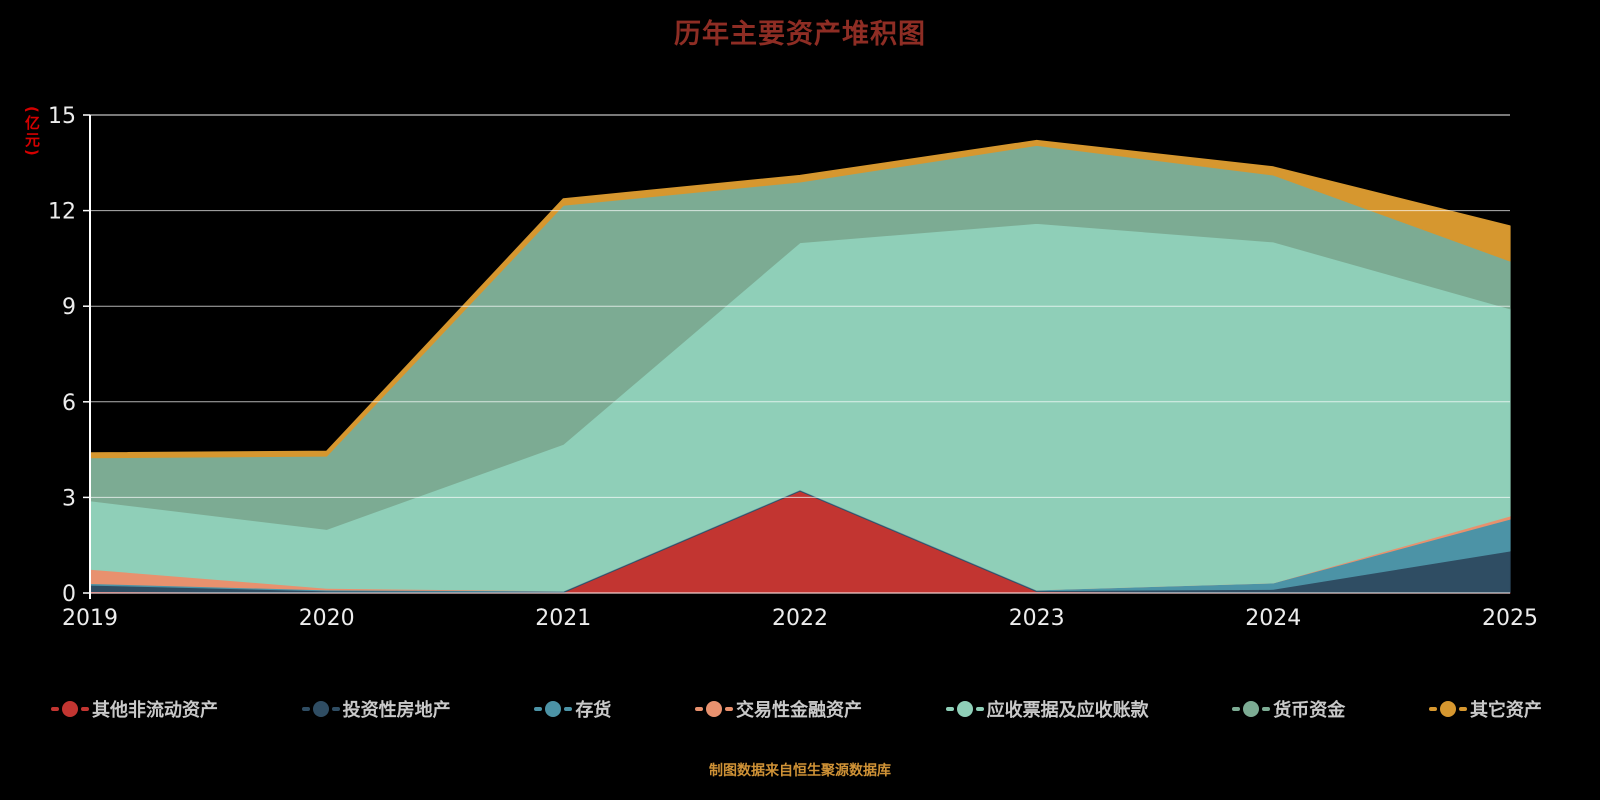 The width and height of the screenshot is (1600, 800). What do you see at coordinates (327, 618) in the screenshot?
I see `x-axis-label-2020: 2020` at bounding box center [327, 618].